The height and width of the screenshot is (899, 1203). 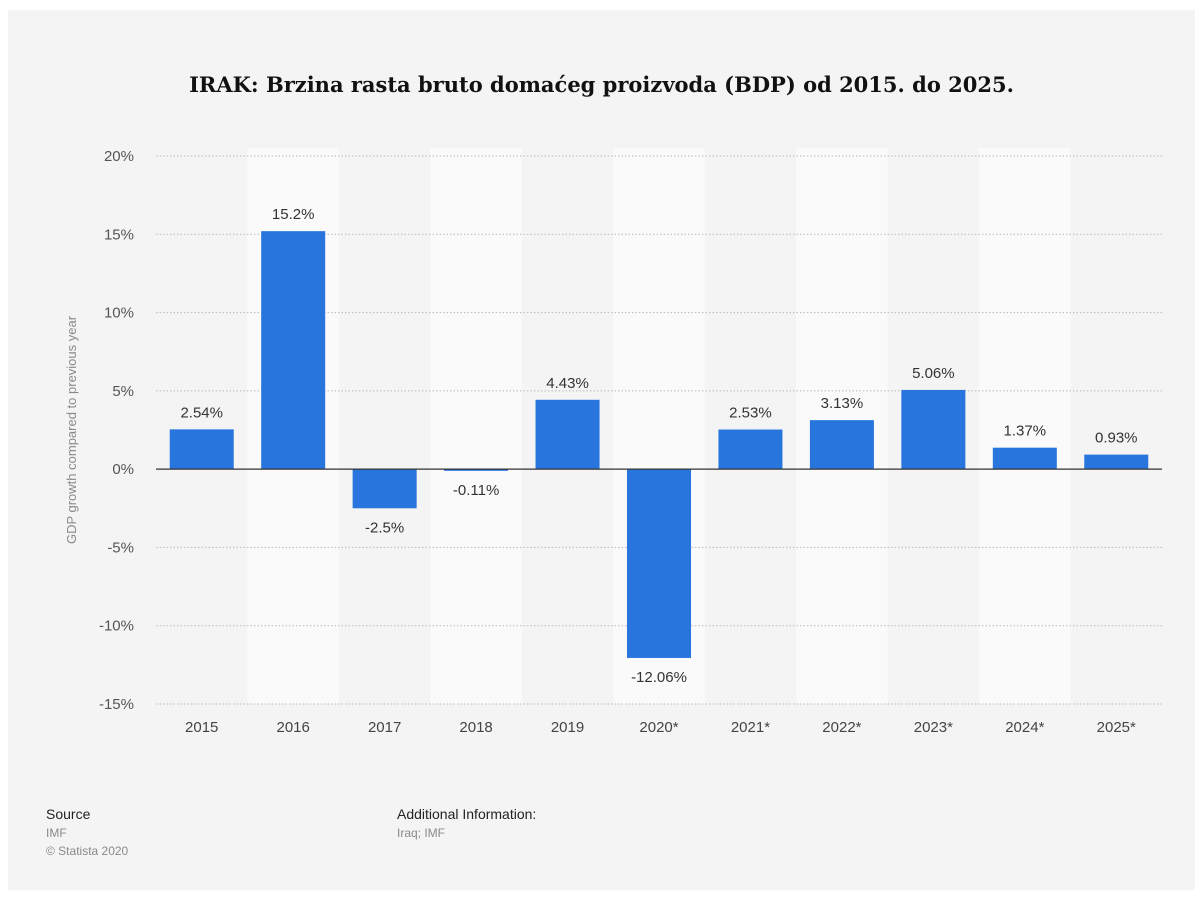 I want to click on data-label: 4.43%, so click(x=567, y=383).